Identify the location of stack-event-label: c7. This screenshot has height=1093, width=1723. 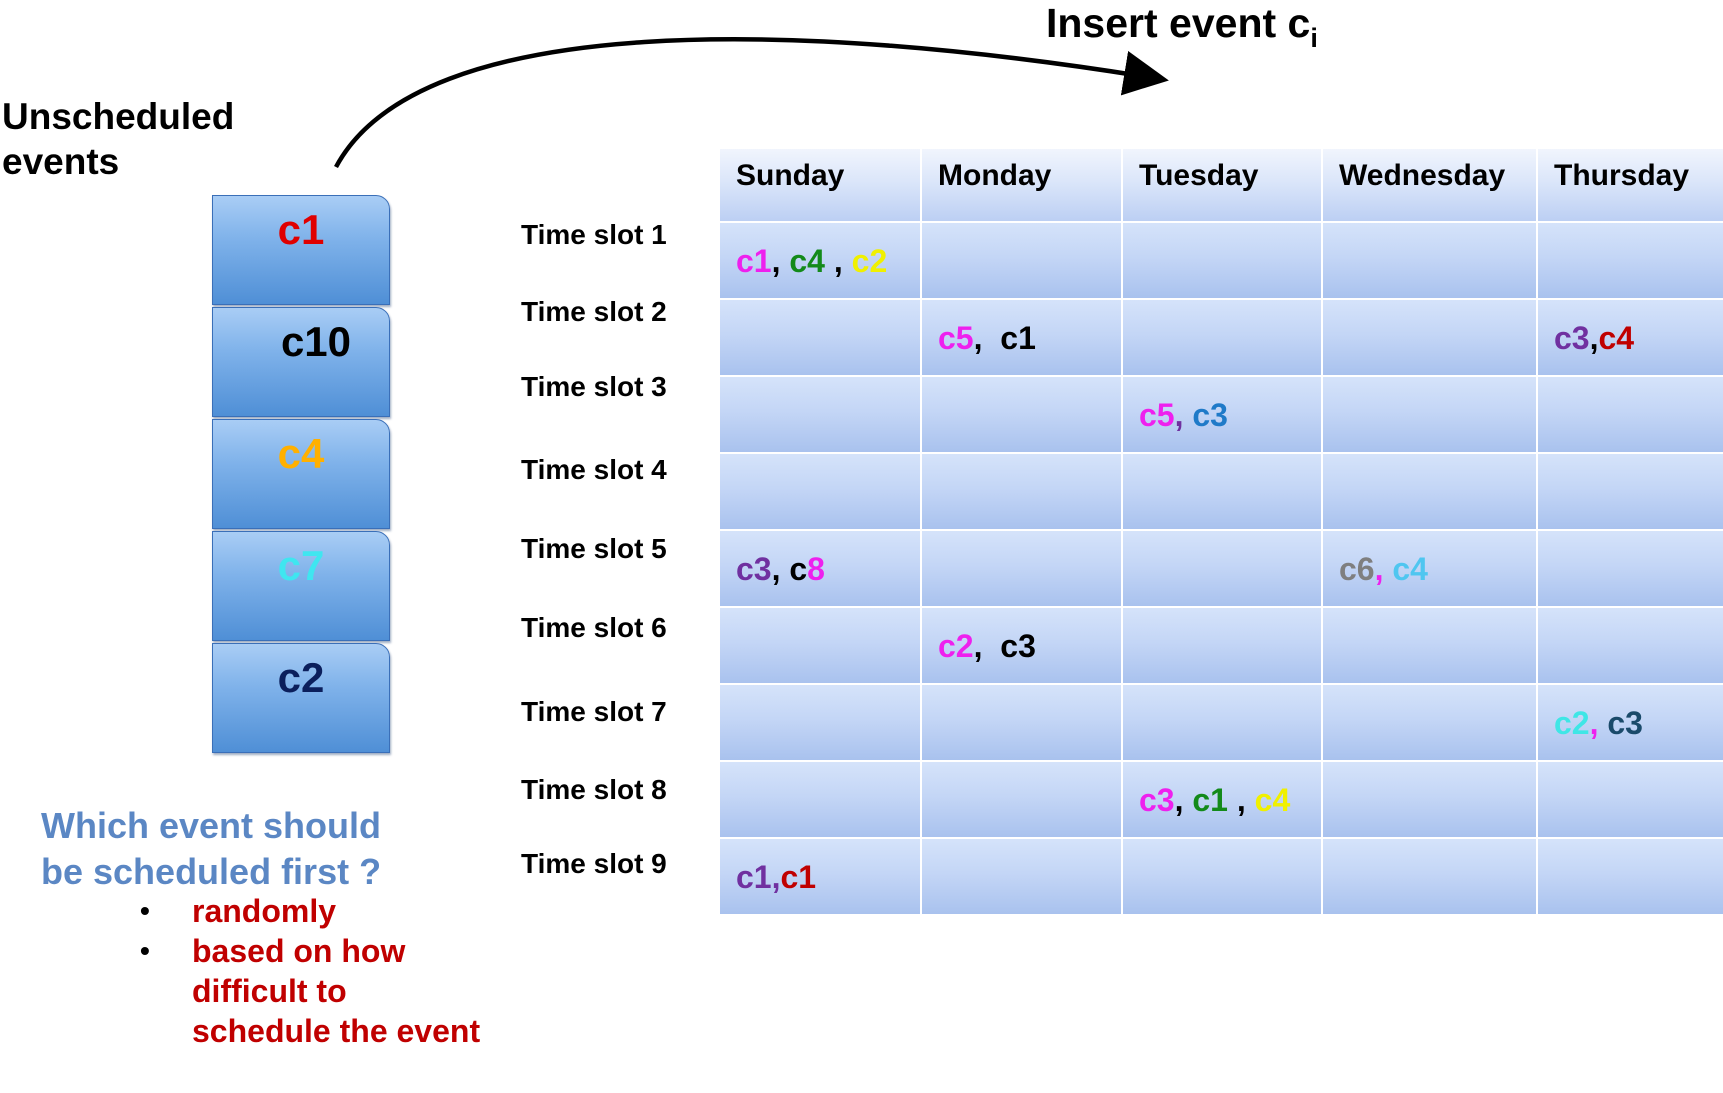
(301, 565).